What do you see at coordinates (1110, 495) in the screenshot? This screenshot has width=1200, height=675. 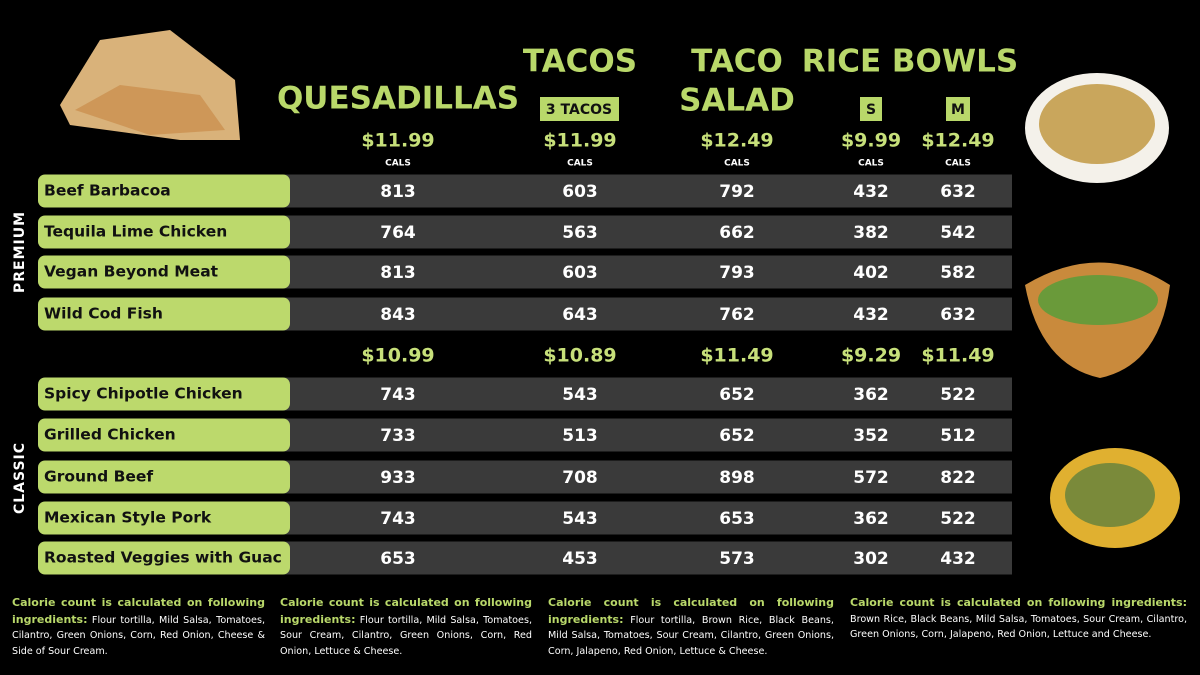 I see `tacos-filling` at bounding box center [1110, 495].